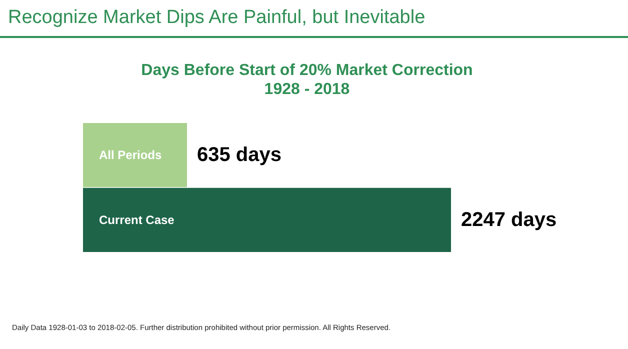 This screenshot has width=628, height=349. I want to click on data-label: 2247 days, so click(509, 219).